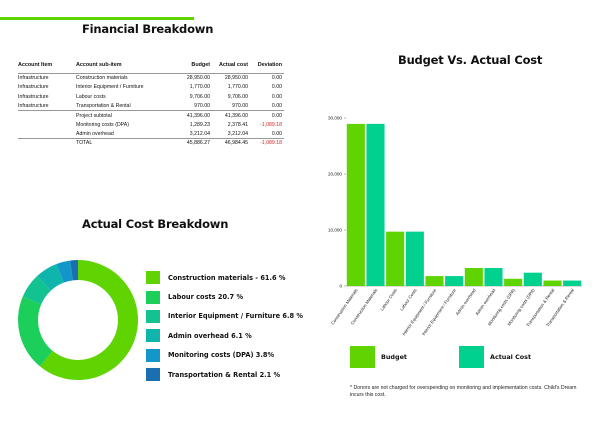 The width and height of the screenshot is (600, 424). I want to click on column-header-deviation: Deviation, so click(267, 68).